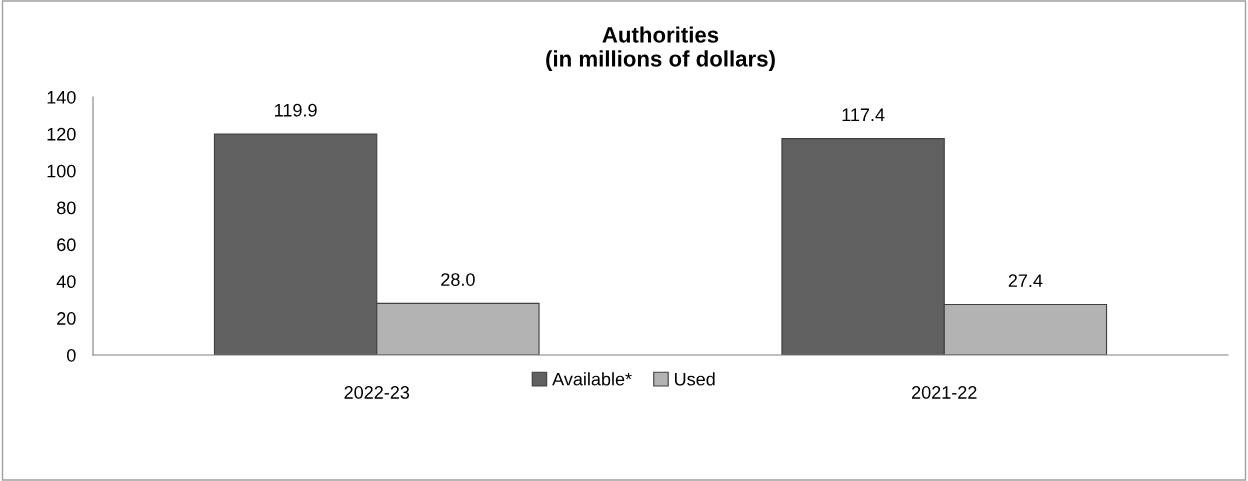  What do you see at coordinates (66, 245) in the screenshot?
I see `y-tick-label: 60` at bounding box center [66, 245].